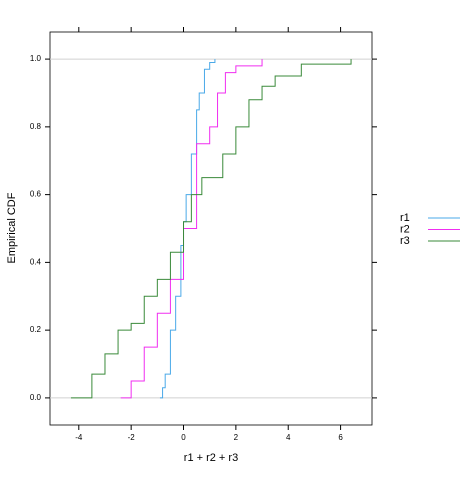 The height and width of the screenshot is (479, 474). Describe the element at coordinates (36, 58) in the screenshot. I see `y-tick-label: 1.0` at that location.